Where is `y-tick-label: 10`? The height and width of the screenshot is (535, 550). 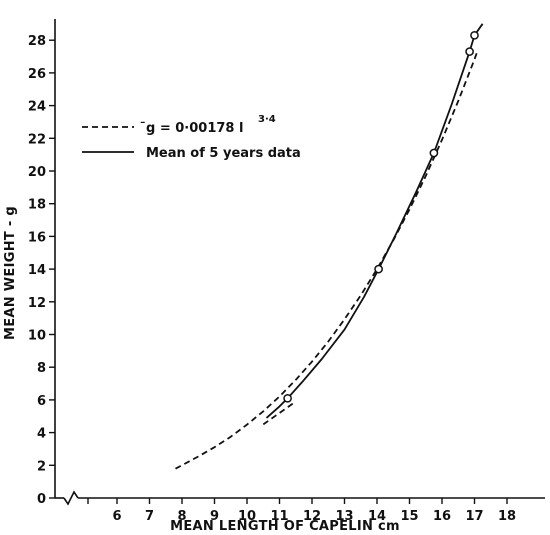
y-tick-label: 10 is located at coordinates (37, 336).